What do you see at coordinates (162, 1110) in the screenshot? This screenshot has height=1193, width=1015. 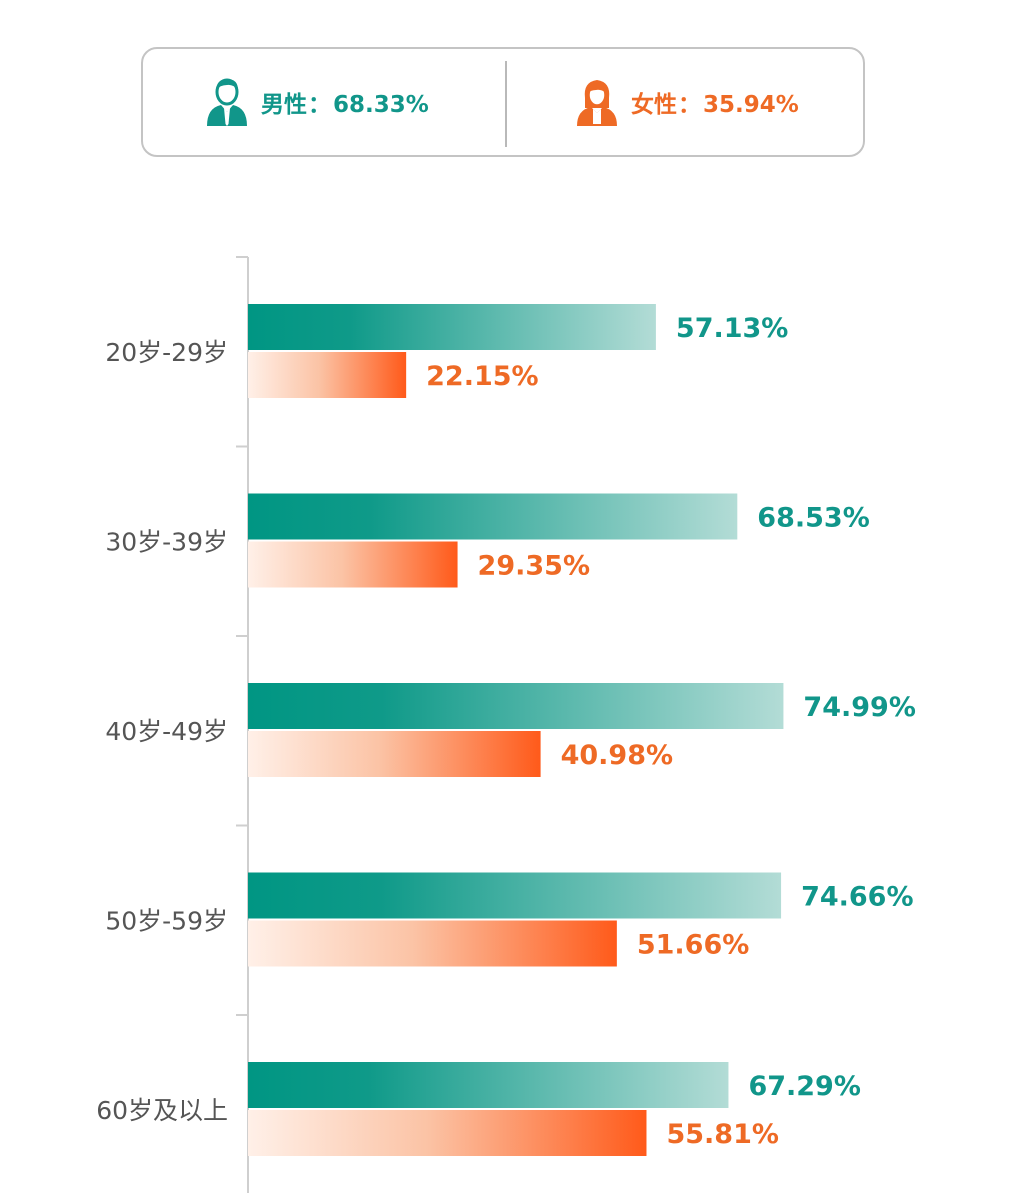 I see `category-label: 60岁及以上` at bounding box center [162, 1110].